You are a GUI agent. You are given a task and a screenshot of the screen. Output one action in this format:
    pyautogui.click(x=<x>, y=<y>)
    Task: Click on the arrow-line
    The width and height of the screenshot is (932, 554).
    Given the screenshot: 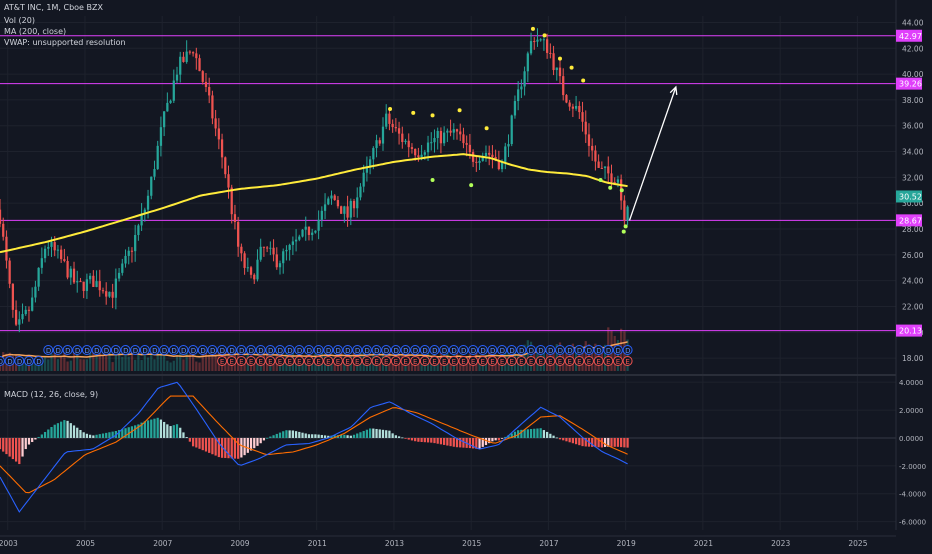 What is the action you would take?
    pyautogui.click(x=652, y=153)
    